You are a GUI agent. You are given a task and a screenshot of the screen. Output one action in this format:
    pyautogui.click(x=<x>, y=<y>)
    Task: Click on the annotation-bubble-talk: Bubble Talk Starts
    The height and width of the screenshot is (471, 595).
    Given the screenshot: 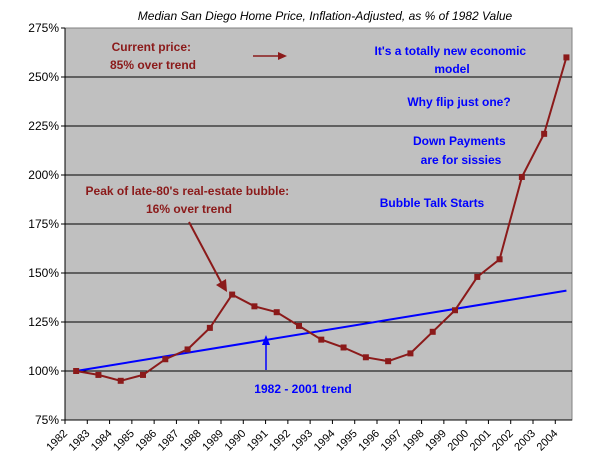 What is the action you would take?
    pyautogui.click(x=432, y=203)
    